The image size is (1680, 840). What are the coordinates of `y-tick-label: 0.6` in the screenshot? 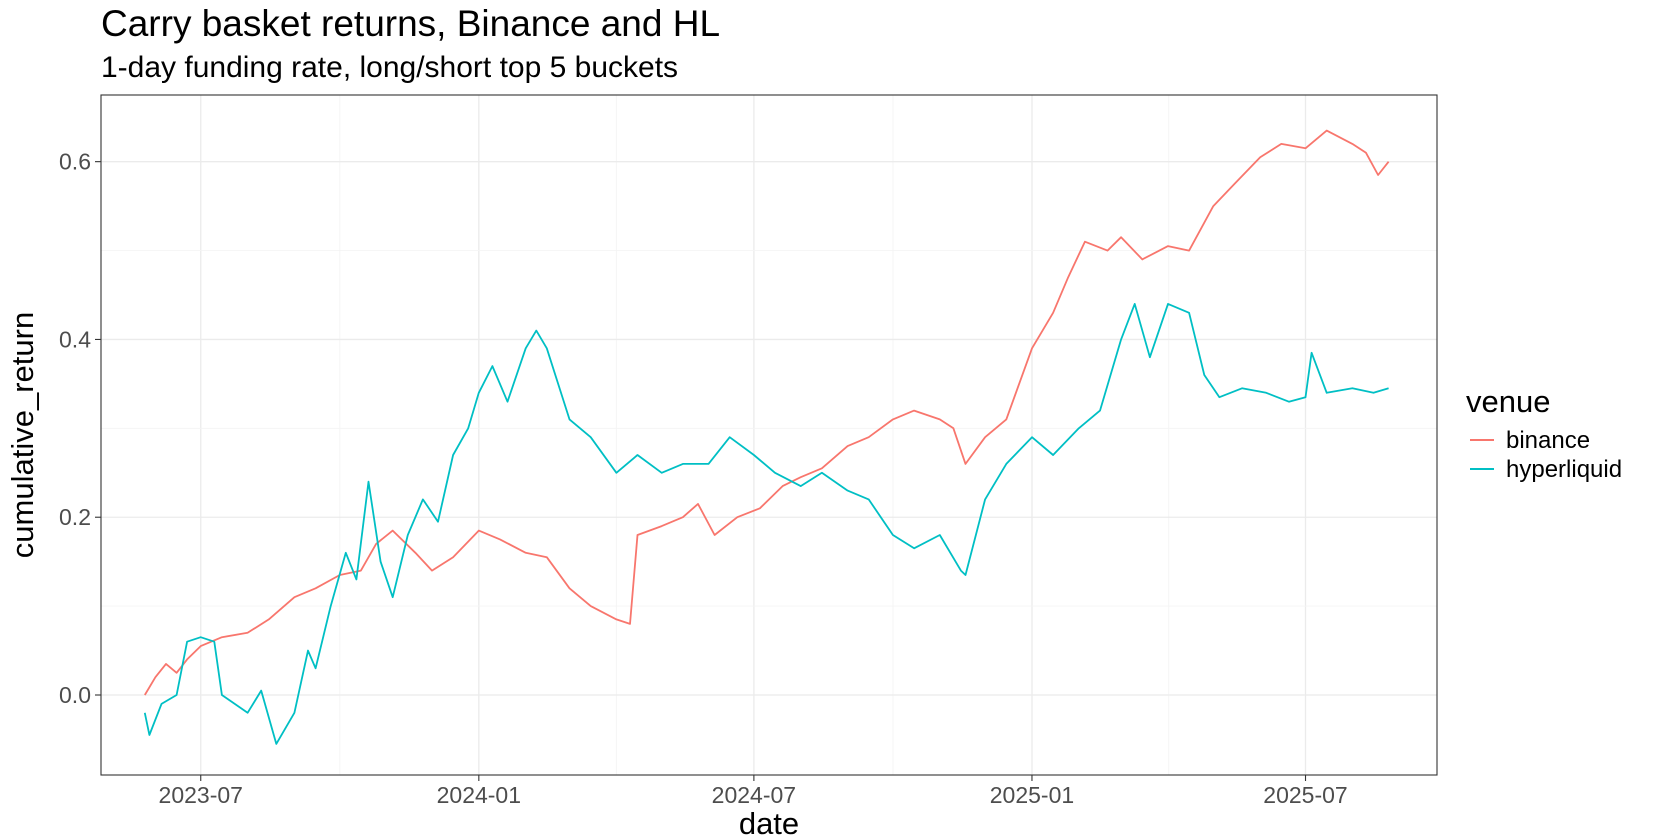 It's located at (75, 162).